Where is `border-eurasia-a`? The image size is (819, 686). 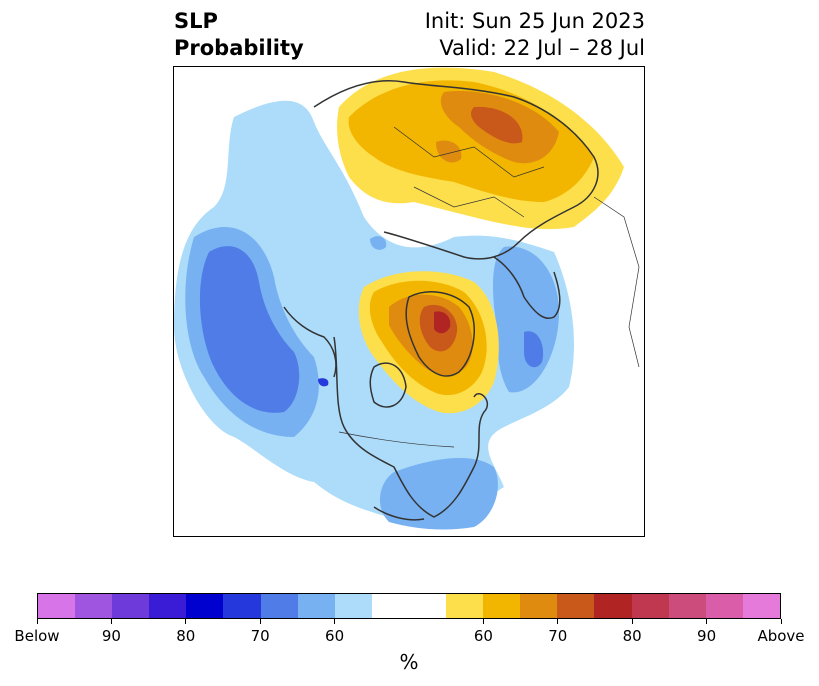 border-eurasia-a is located at coordinates (469, 152).